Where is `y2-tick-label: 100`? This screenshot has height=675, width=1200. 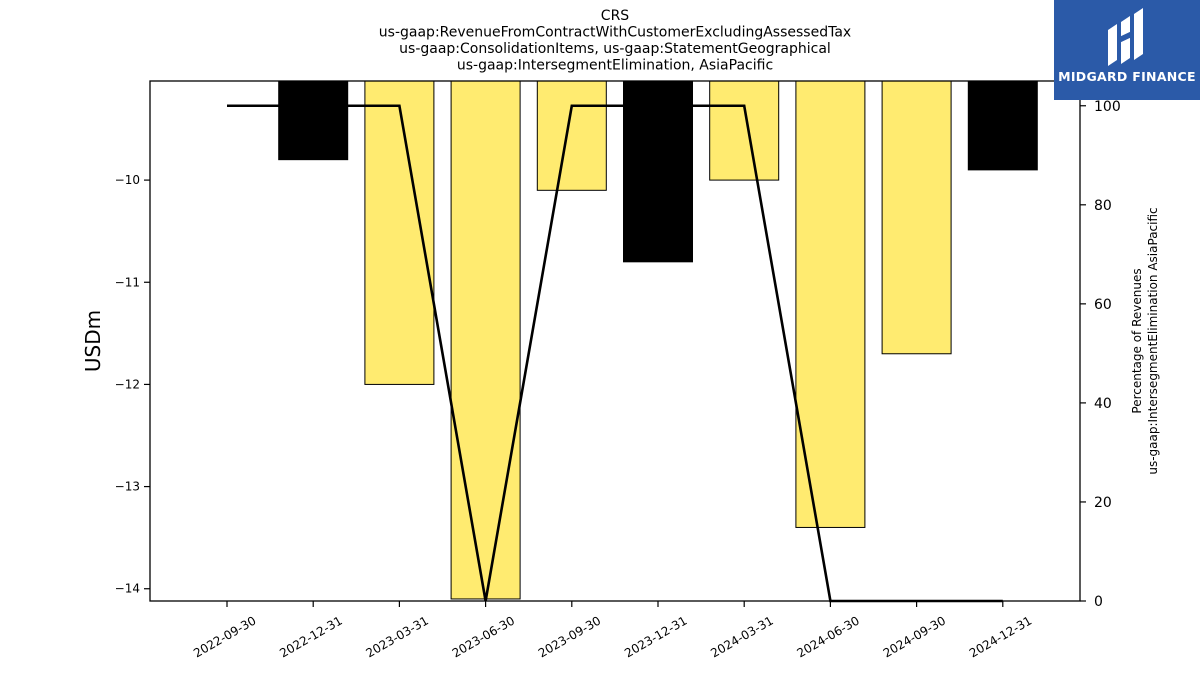 y2-tick-label: 100 is located at coordinates (1107, 107).